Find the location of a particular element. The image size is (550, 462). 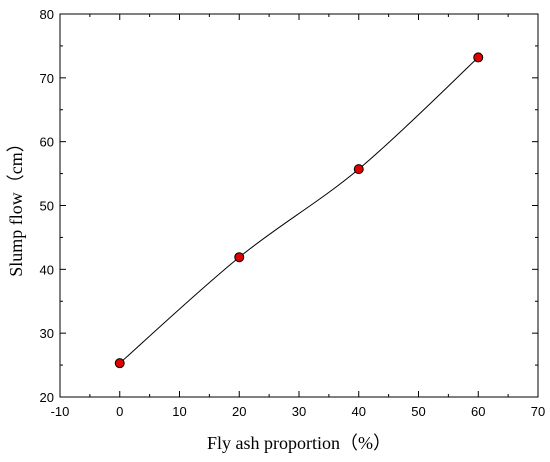

x-tick-label: 60 is located at coordinates (478, 411).